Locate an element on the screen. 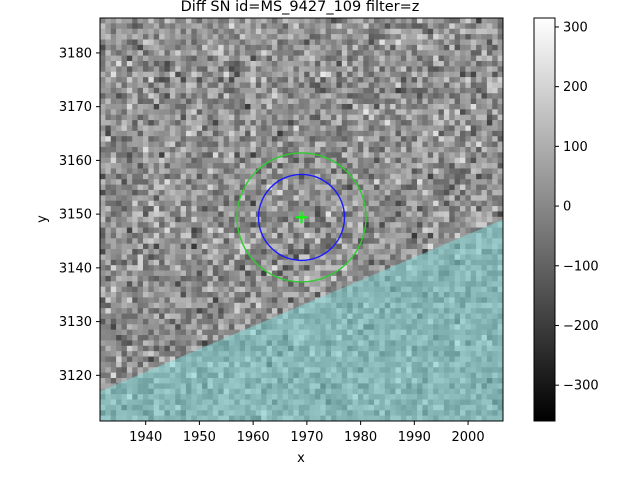 The height and width of the screenshot is (480, 640). y-tick-label: 3150 is located at coordinates (75, 215).